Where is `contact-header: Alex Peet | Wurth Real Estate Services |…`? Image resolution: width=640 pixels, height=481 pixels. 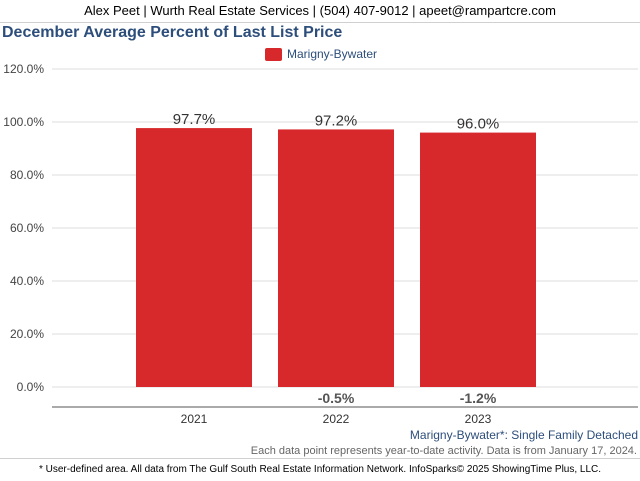
contact-header: Alex Peet | Wurth Real Estate Services |… is located at coordinates (320, 11).